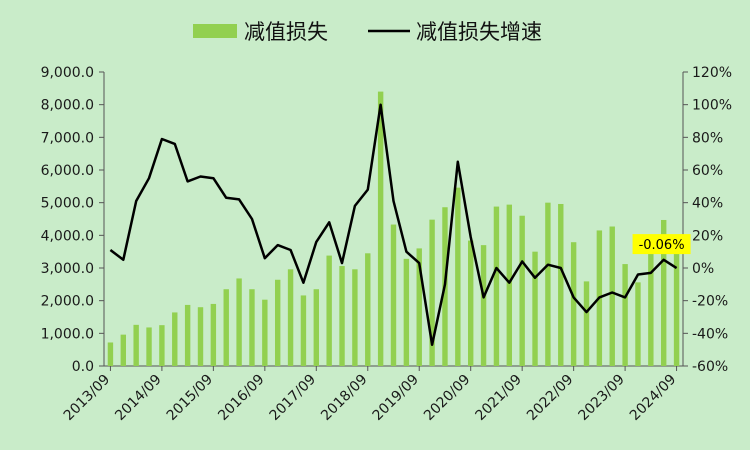 The image size is (750, 450). Describe the element at coordinates (286, 32) in the screenshot. I see `legend-bar-label: 减值损失` at that location.